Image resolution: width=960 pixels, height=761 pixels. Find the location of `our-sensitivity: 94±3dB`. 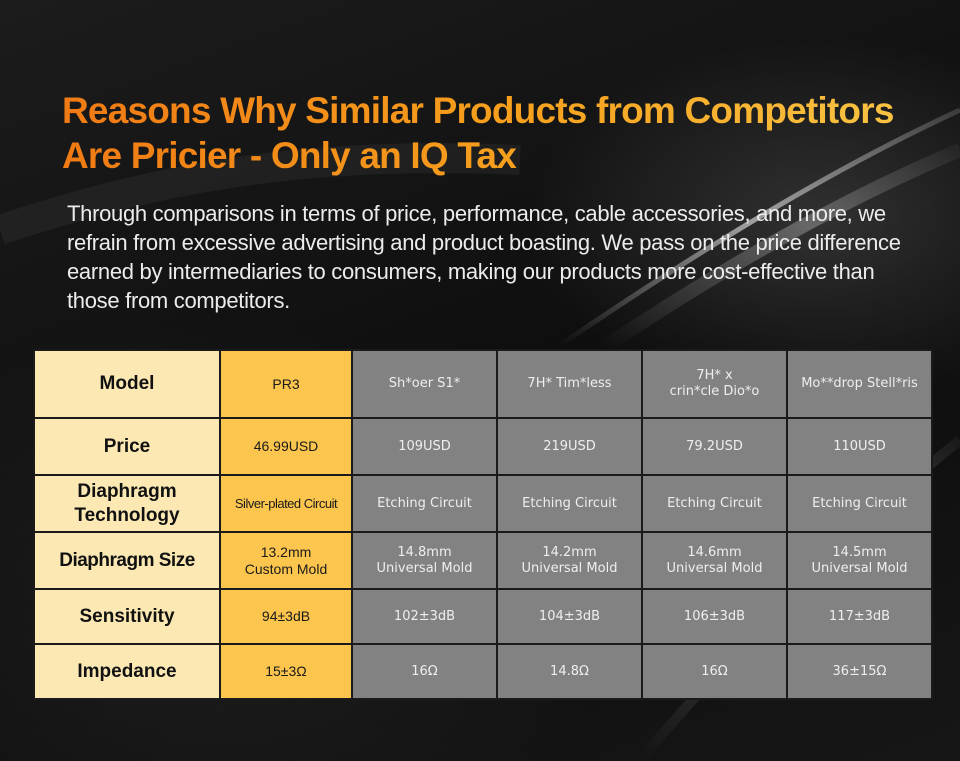

our-sensitivity: 94±3dB is located at coordinates (286, 616).